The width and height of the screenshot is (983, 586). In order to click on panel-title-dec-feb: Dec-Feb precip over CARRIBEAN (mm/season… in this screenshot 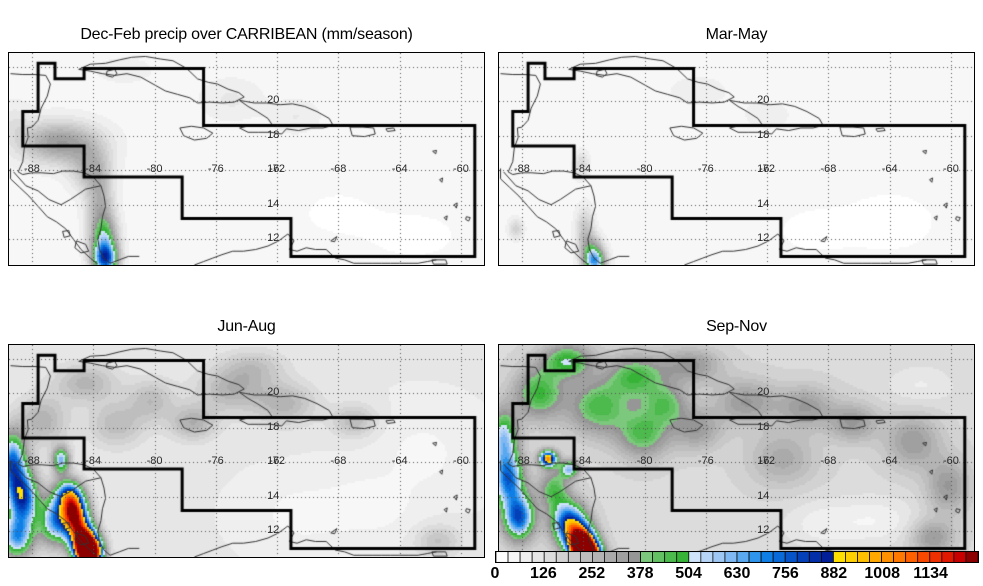, I will do `click(246, 34)`.